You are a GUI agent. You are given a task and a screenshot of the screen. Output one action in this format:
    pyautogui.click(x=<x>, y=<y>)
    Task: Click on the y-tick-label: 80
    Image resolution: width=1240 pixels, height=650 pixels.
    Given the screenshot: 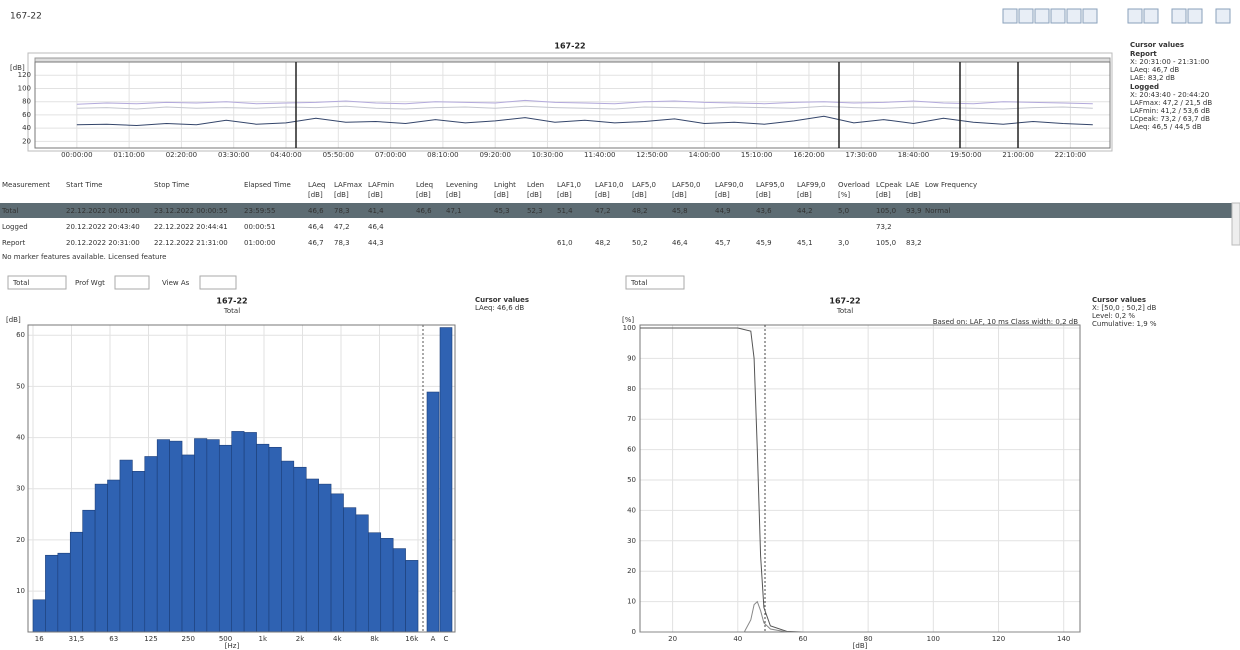 What is the action you would take?
    pyautogui.click(x=631, y=389)
    